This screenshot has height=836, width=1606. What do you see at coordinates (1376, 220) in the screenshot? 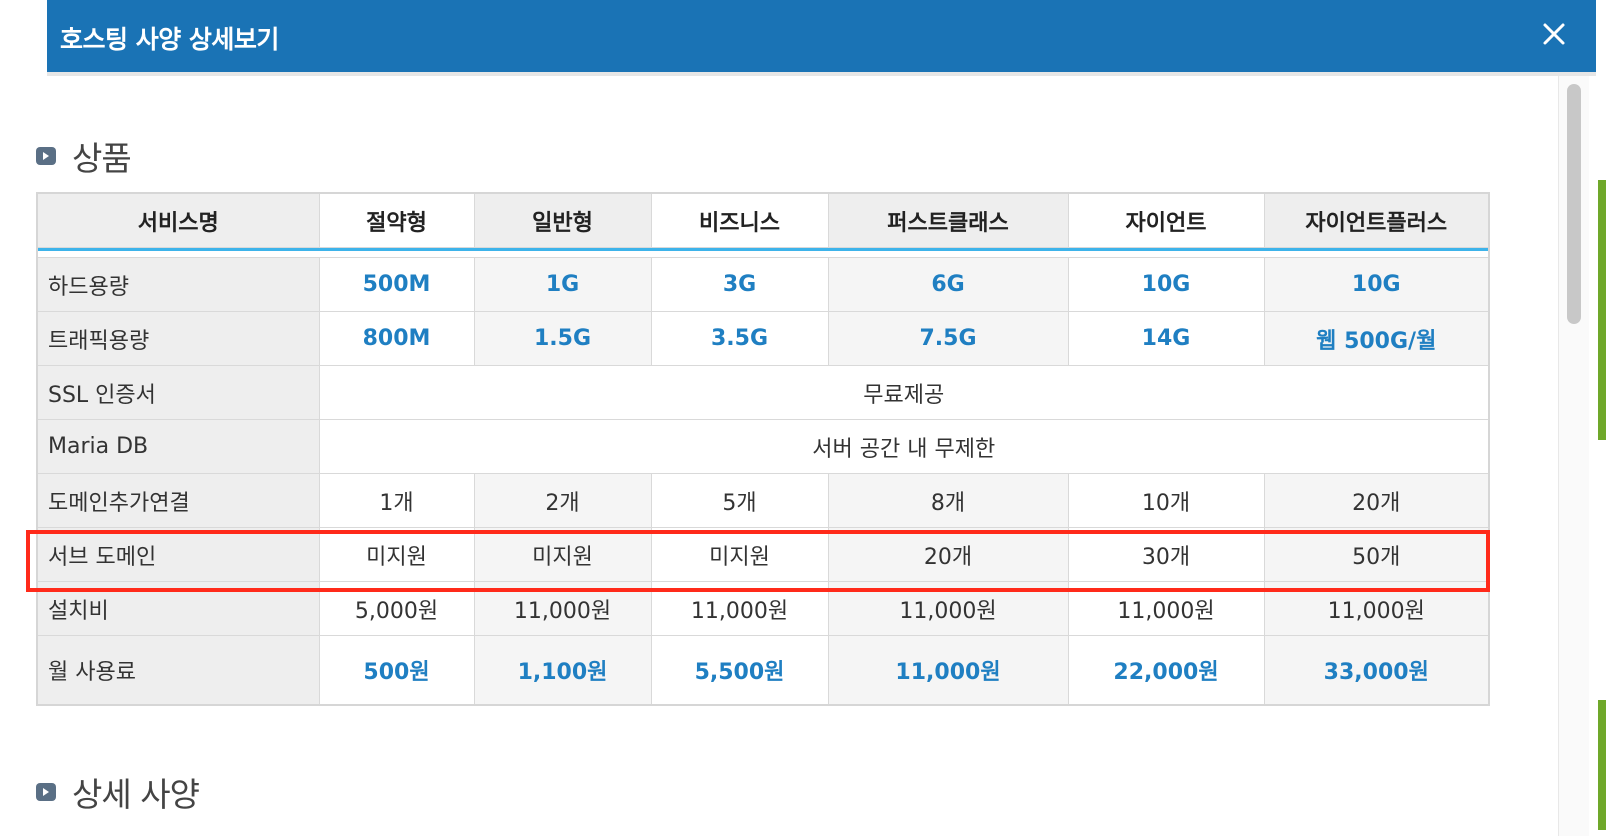
I see `col-header-plan: 자이언트플러스` at bounding box center [1376, 220].